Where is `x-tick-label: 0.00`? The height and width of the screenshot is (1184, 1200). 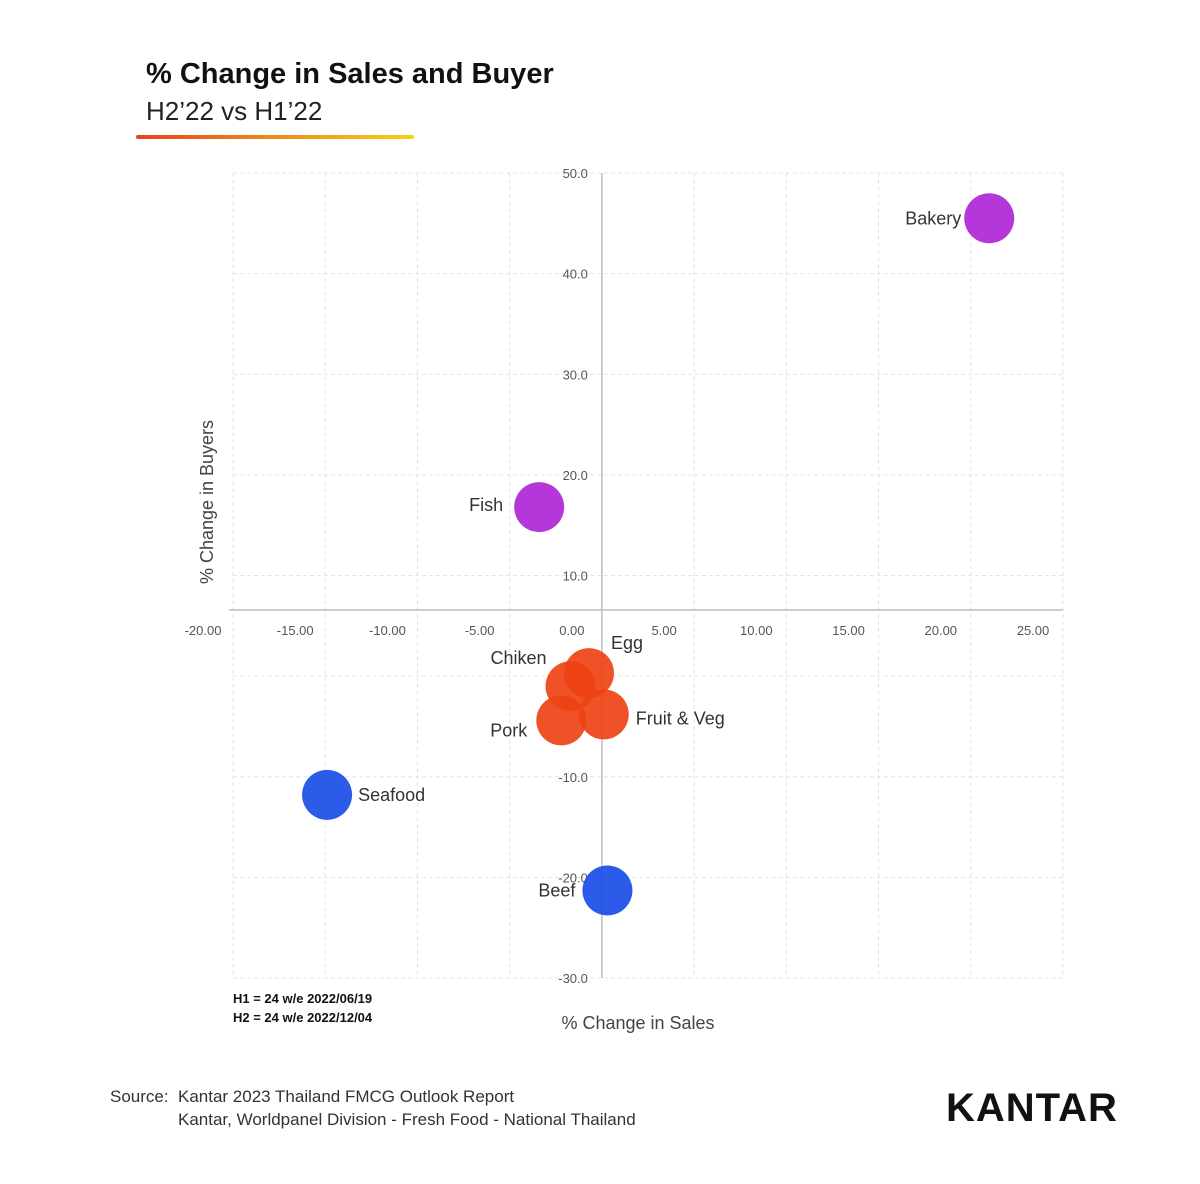
x-tick-label: 0.00 is located at coordinates (571, 630).